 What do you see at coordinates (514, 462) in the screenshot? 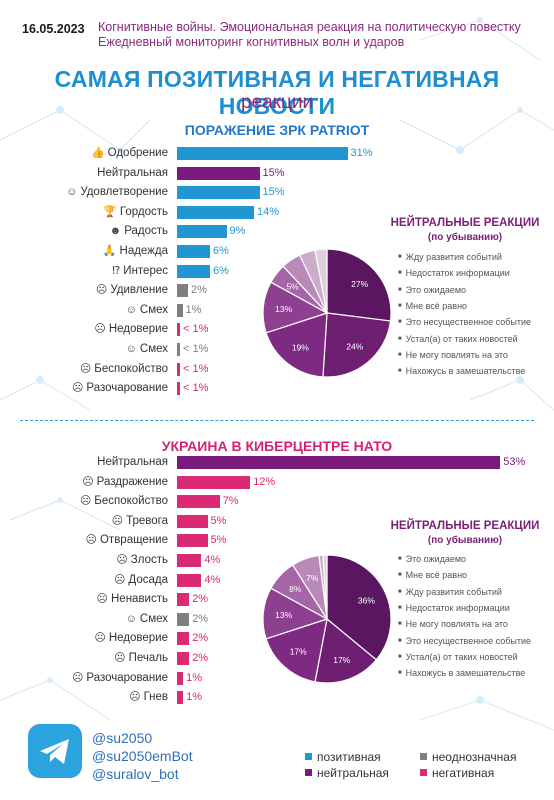
I see `bar-value-label: 53%` at bounding box center [514, 462].